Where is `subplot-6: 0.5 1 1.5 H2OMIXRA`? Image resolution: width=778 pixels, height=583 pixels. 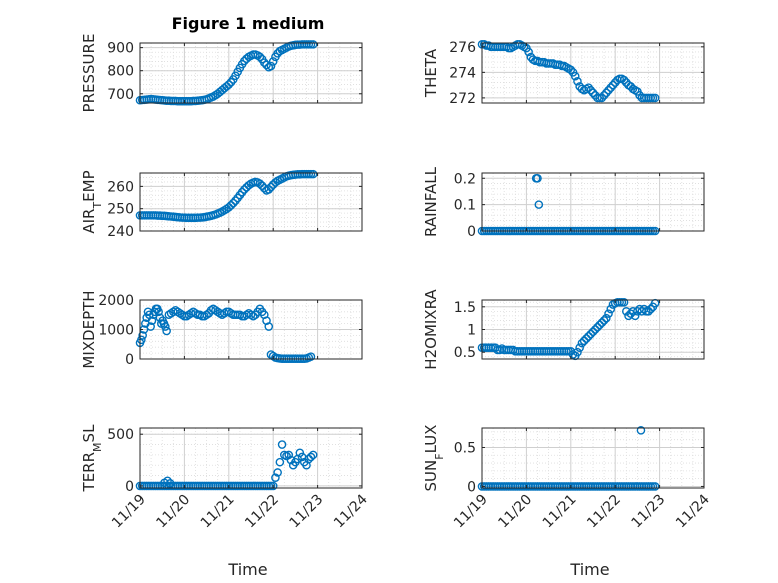
subplot-6: 0.5 1 1.5 H2OMIXRA is located at coordinates (563, 329).